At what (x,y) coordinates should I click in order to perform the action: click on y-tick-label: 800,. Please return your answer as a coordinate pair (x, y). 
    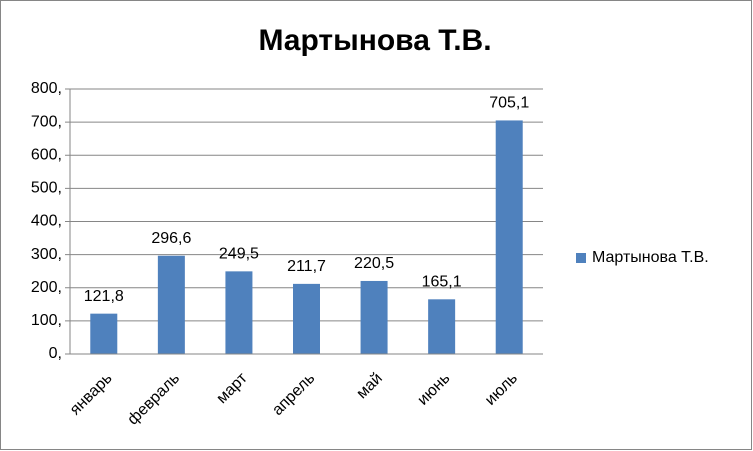
    Looking at the image, I should click on (46, 88).